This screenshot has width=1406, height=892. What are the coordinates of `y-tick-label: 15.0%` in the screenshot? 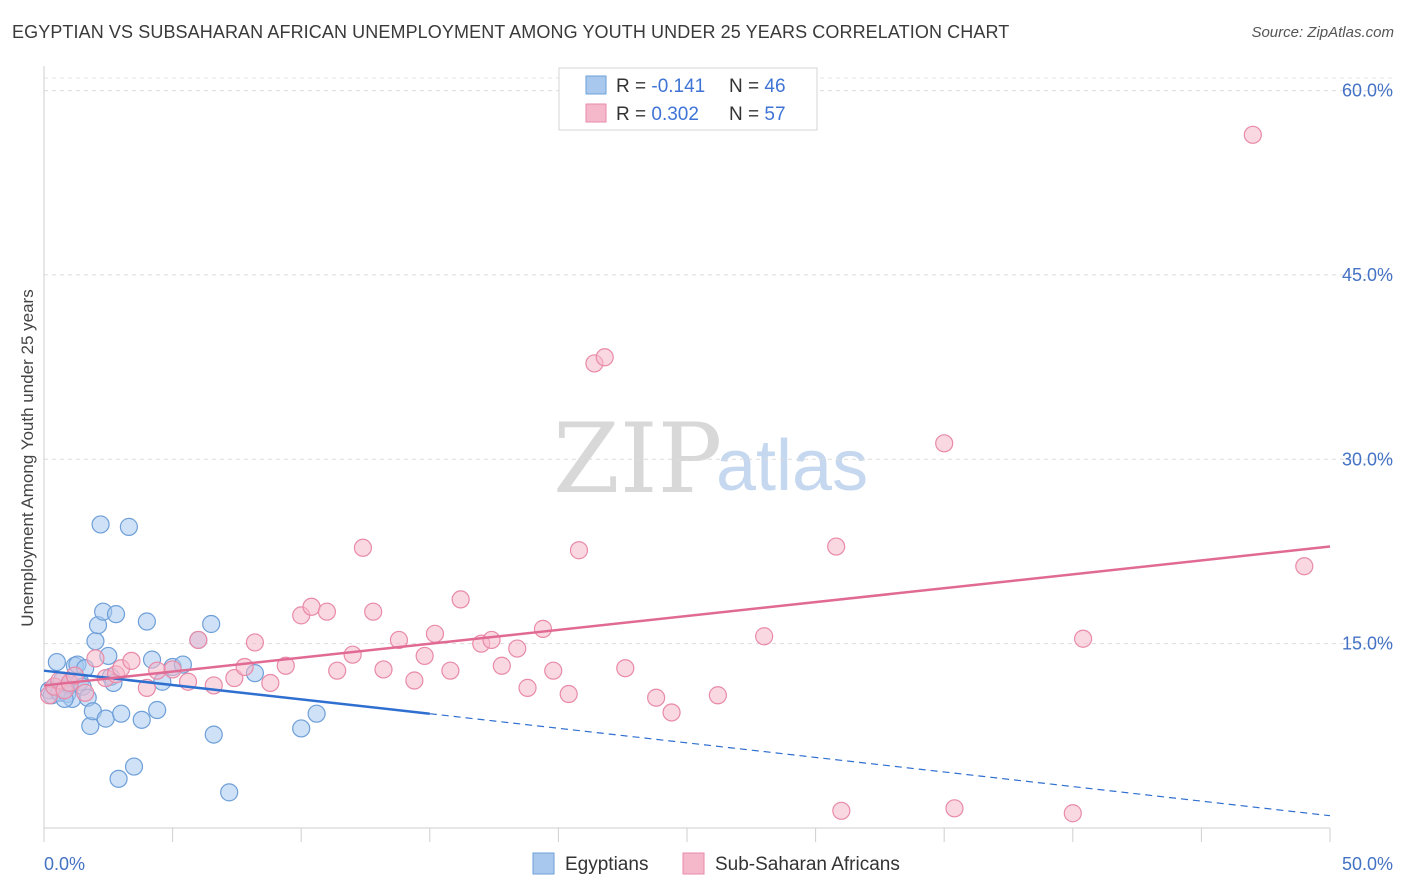 It's located at (1367, 644).